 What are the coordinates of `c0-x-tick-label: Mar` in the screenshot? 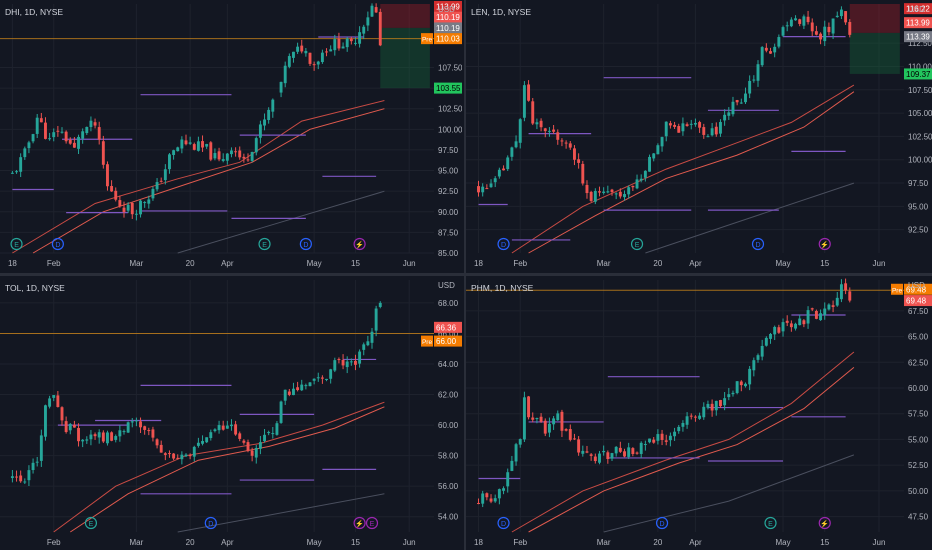 It's located at (137, 263).